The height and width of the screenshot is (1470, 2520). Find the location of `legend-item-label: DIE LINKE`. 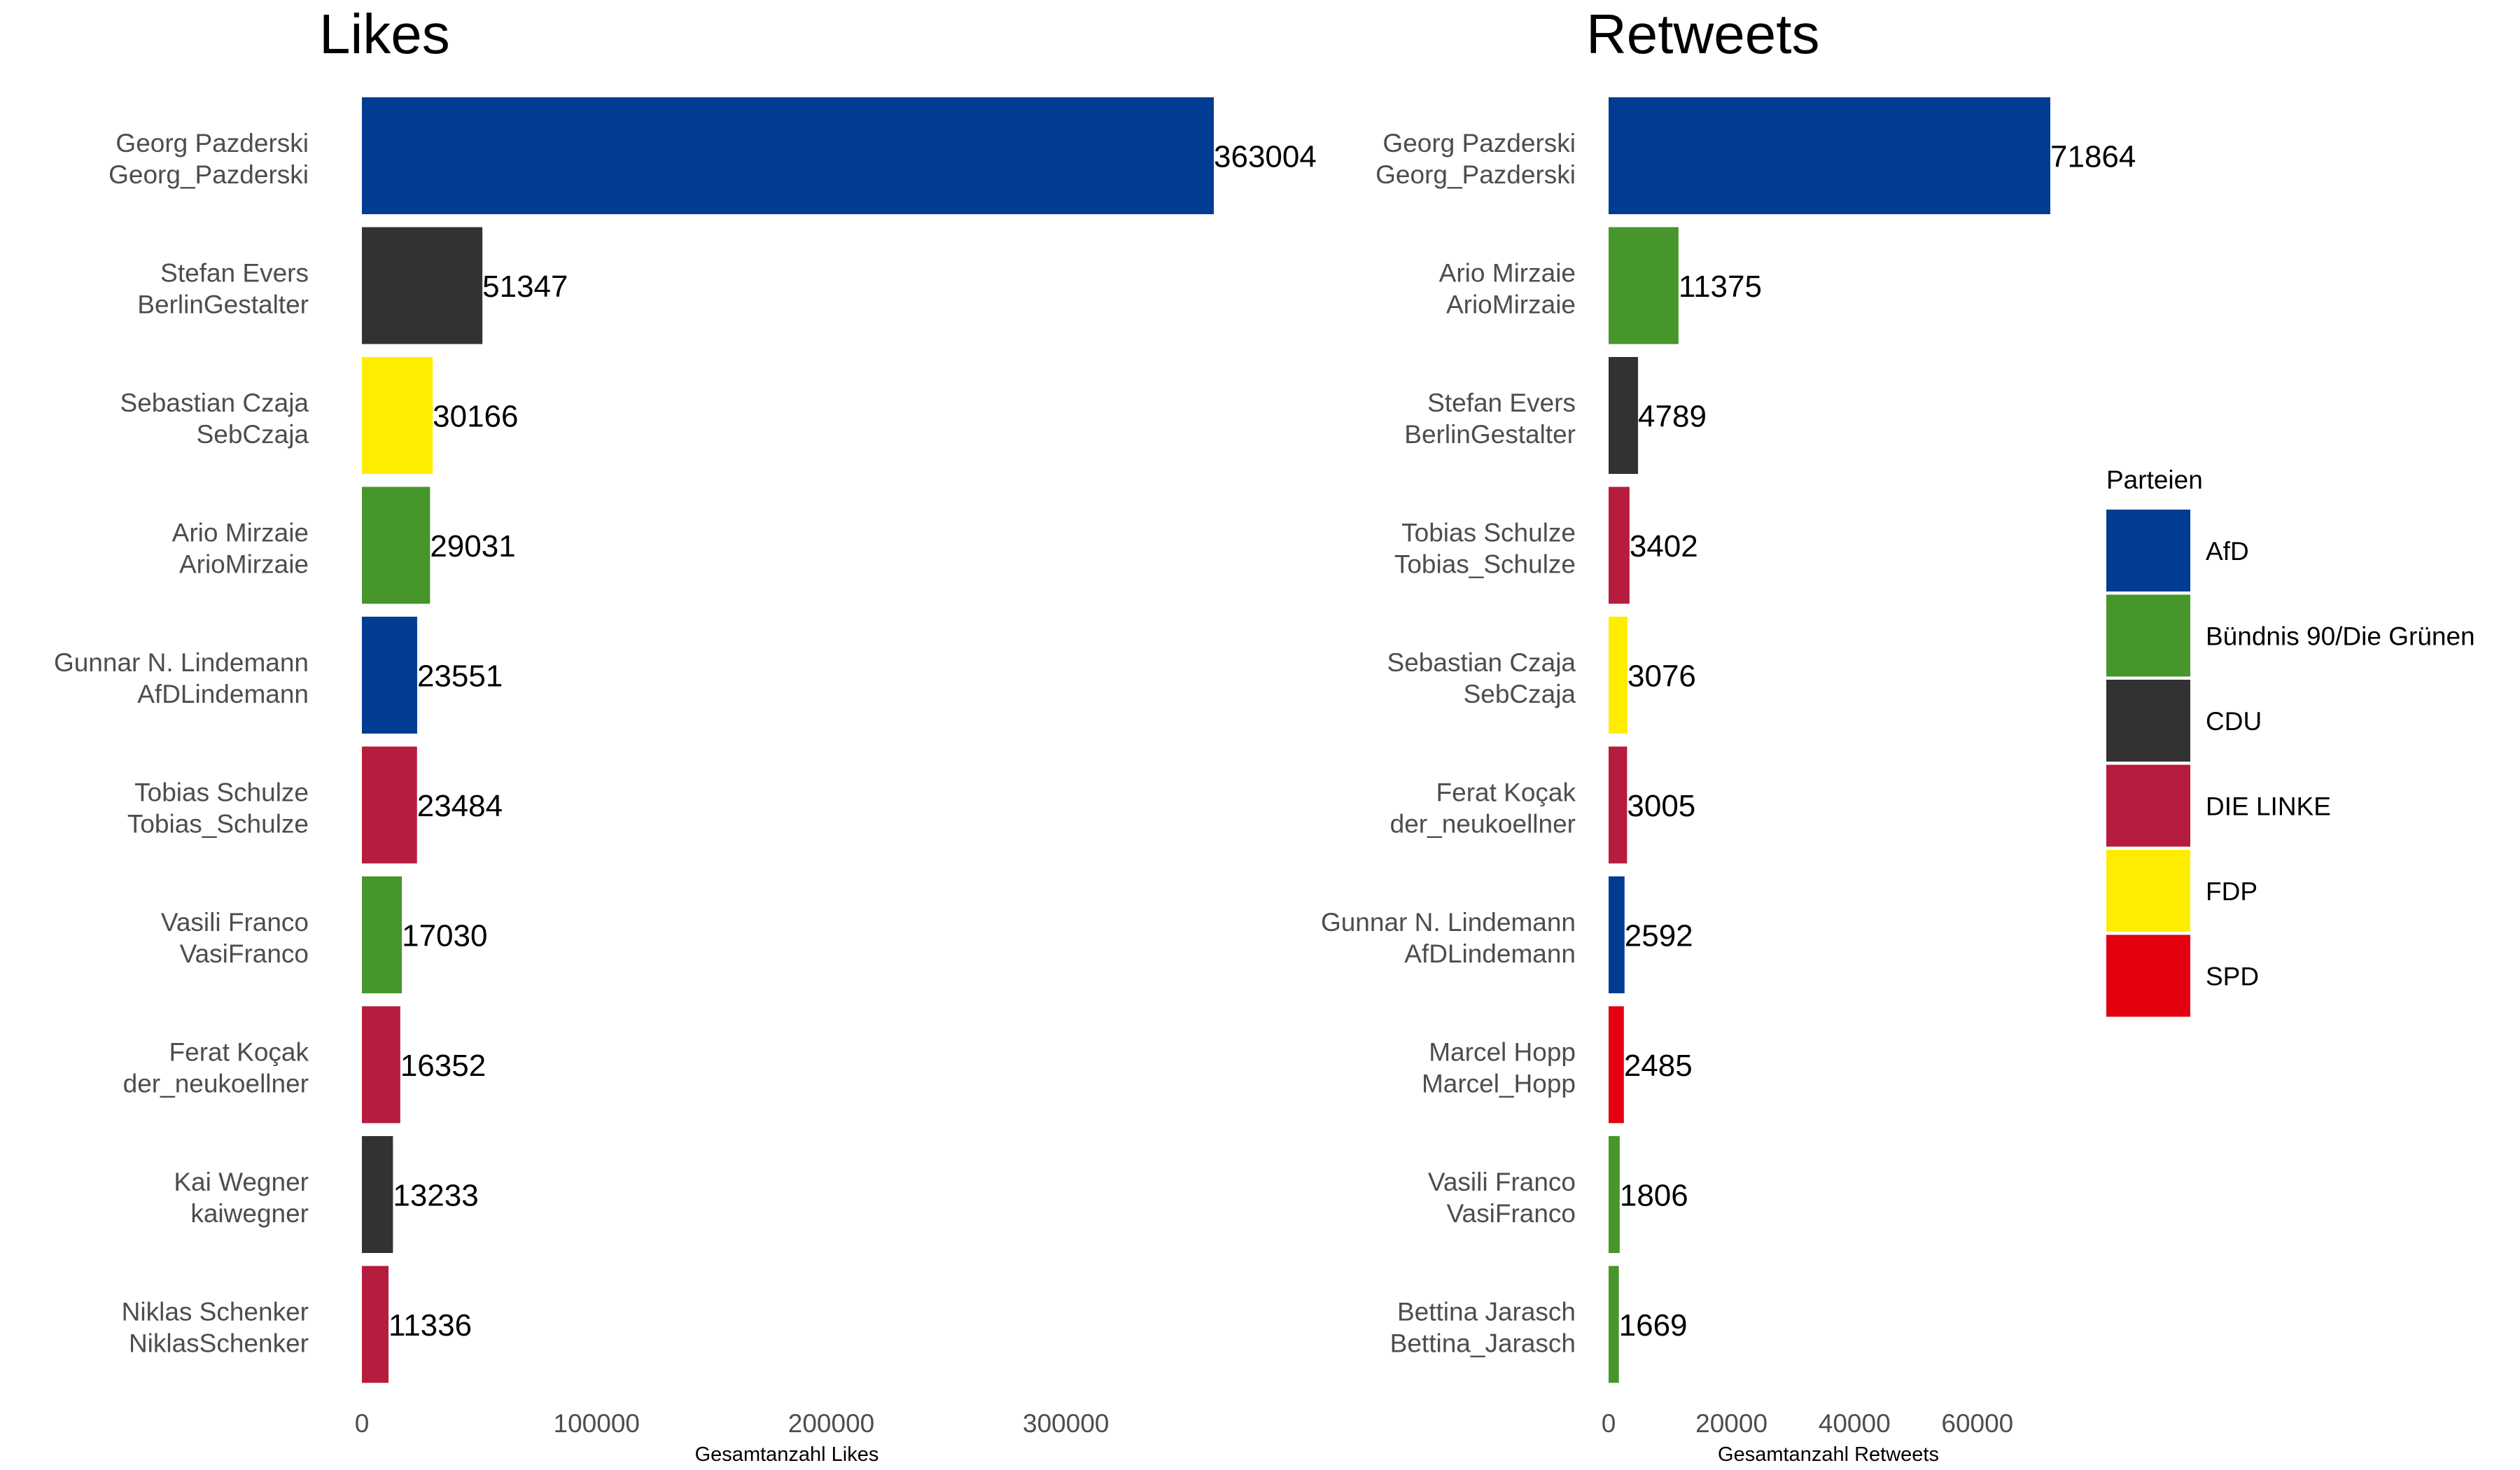

legend-item-label: DIE LINKE is located at coordinates (2268, 806).